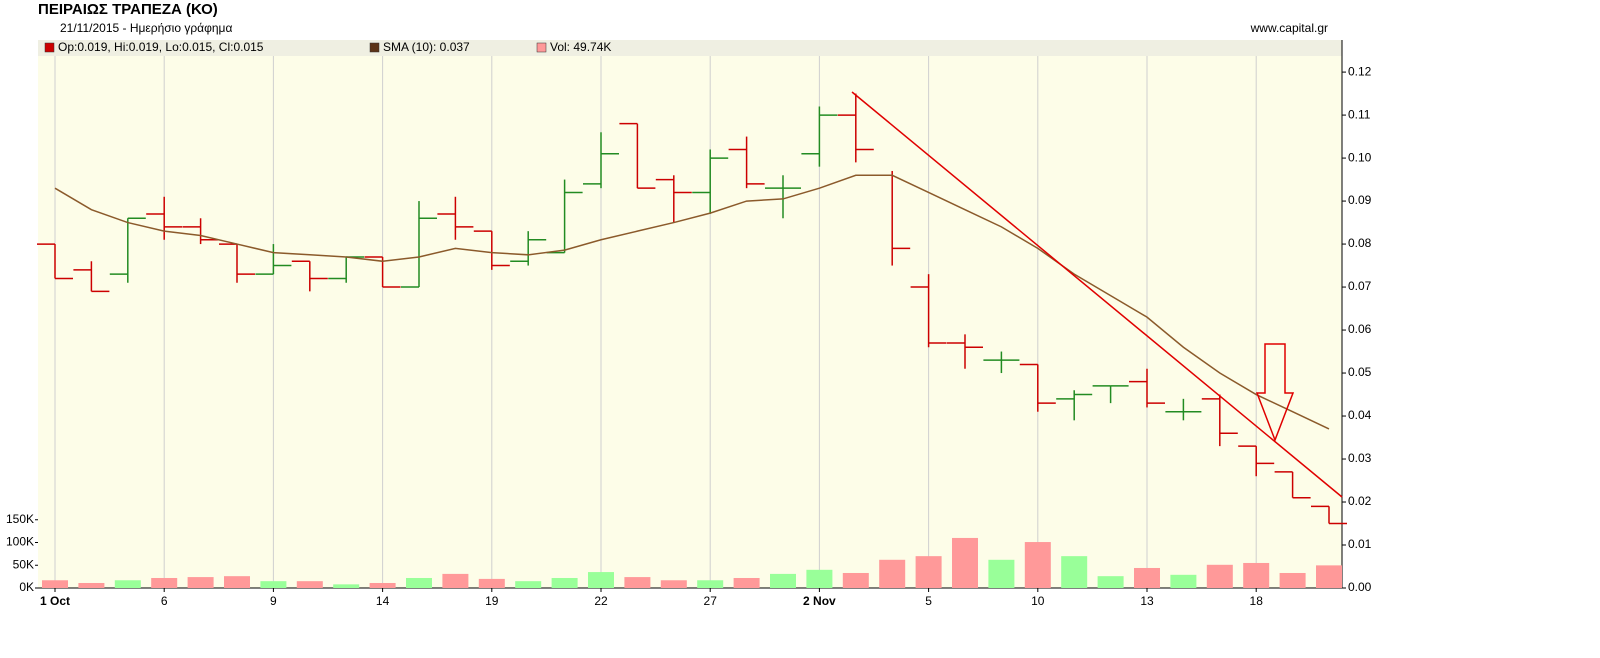 Image resolution: width=1600 pixels, height=658 pixels. What do you see at coordinates (164, 601) in the screenshot?
I see `x-tick-label: 6` at bounding box center [164, 601].